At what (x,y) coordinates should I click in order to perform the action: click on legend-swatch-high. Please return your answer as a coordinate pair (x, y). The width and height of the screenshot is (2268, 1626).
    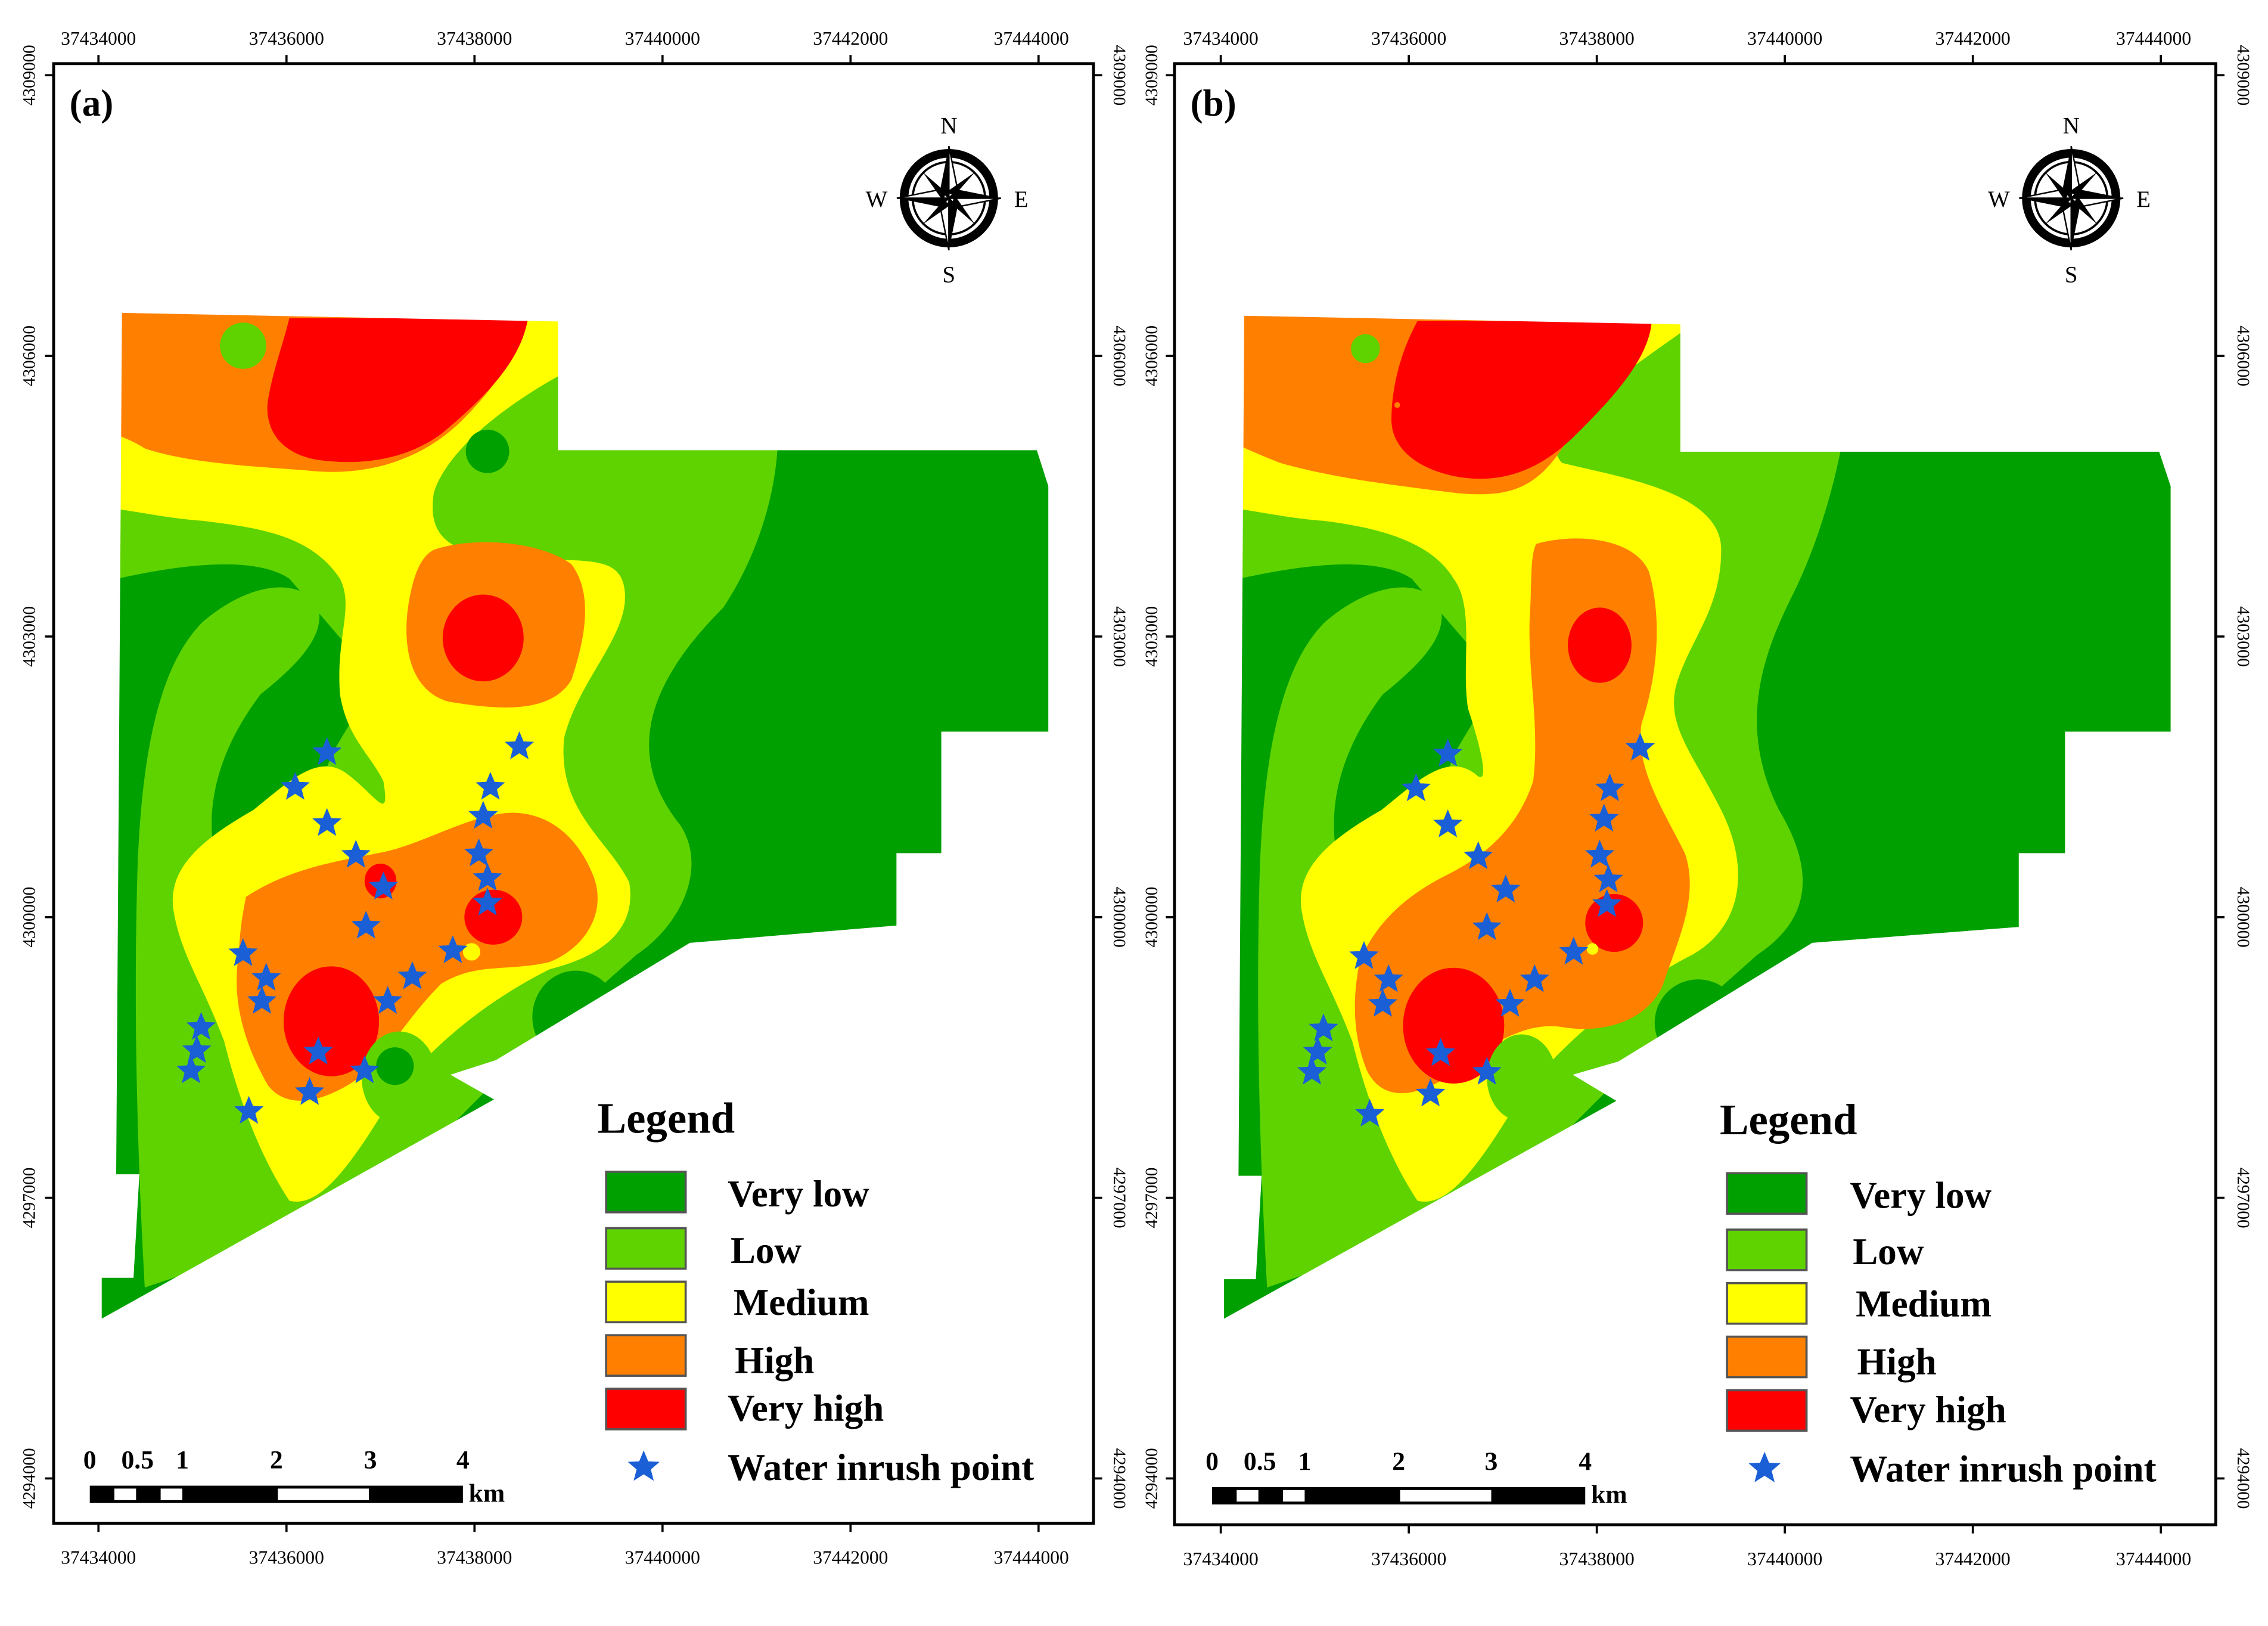
    Looking at the image, I should click on (1767, 1357).